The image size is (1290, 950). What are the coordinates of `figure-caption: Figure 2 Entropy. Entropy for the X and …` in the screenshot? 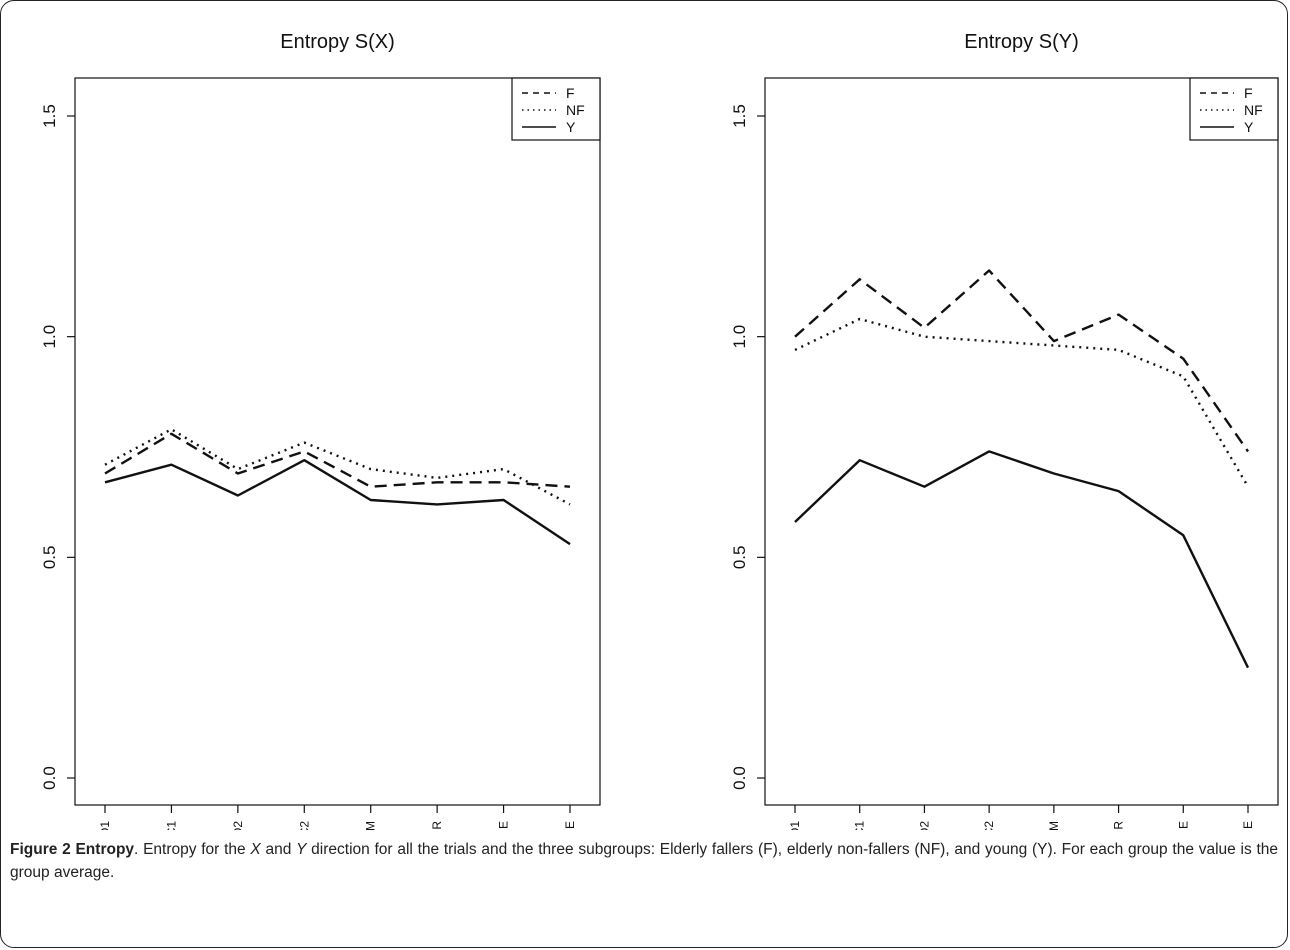 It's located at (644, 861).